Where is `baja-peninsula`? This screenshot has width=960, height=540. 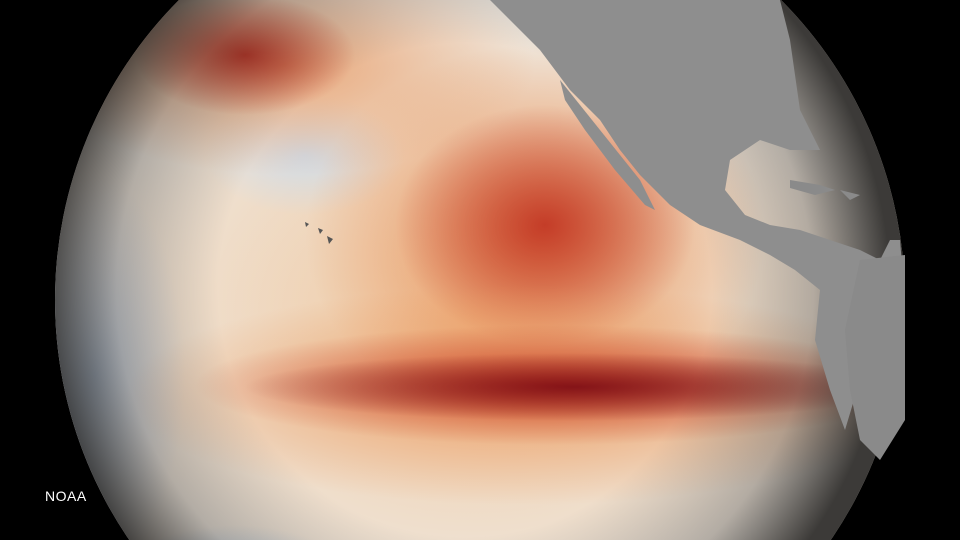 baja-peninsula is located at coordinates (607, 145).